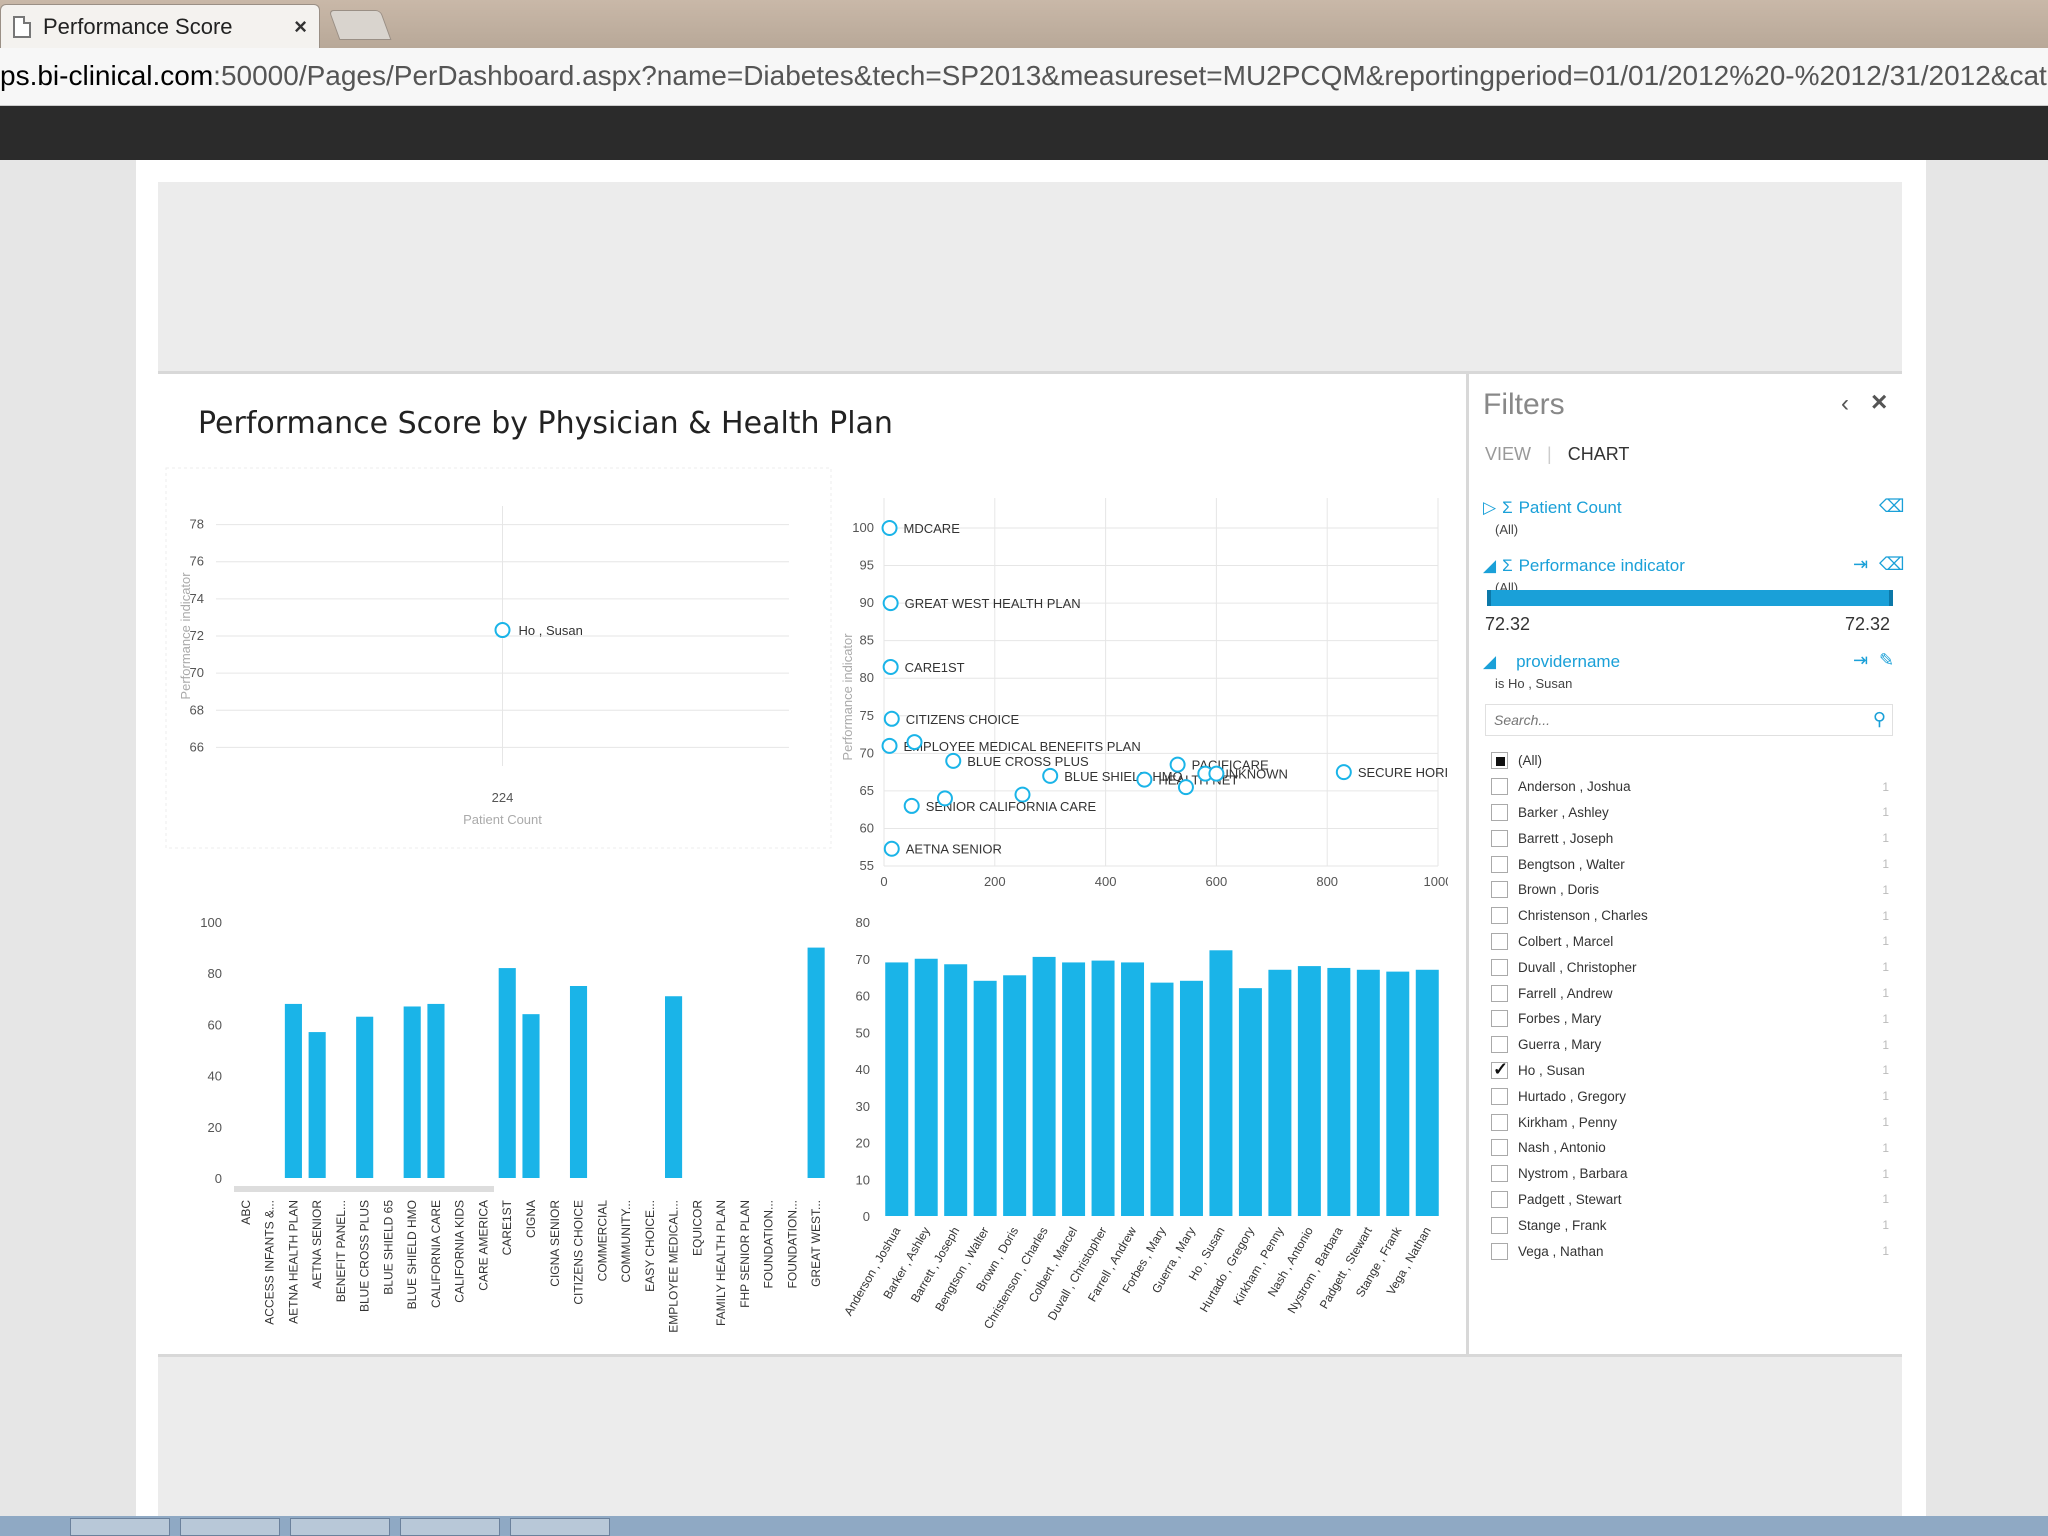  Describe the element at coordinates (1561, 1251) in the screenshot. I see `provider-name: Vega , Nathan` at that location.